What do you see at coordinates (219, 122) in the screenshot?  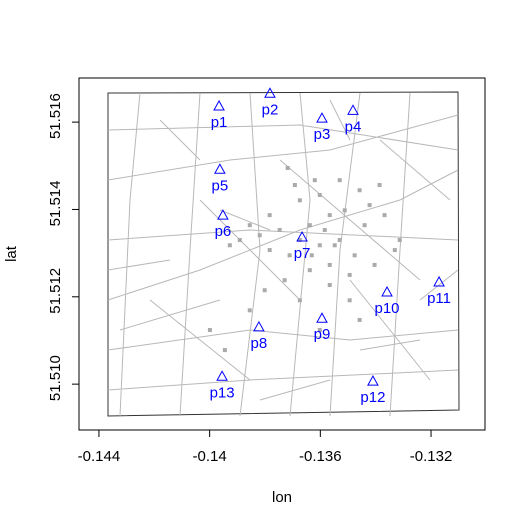 I see `pump-label: p1` at bounding box center [219, 122].